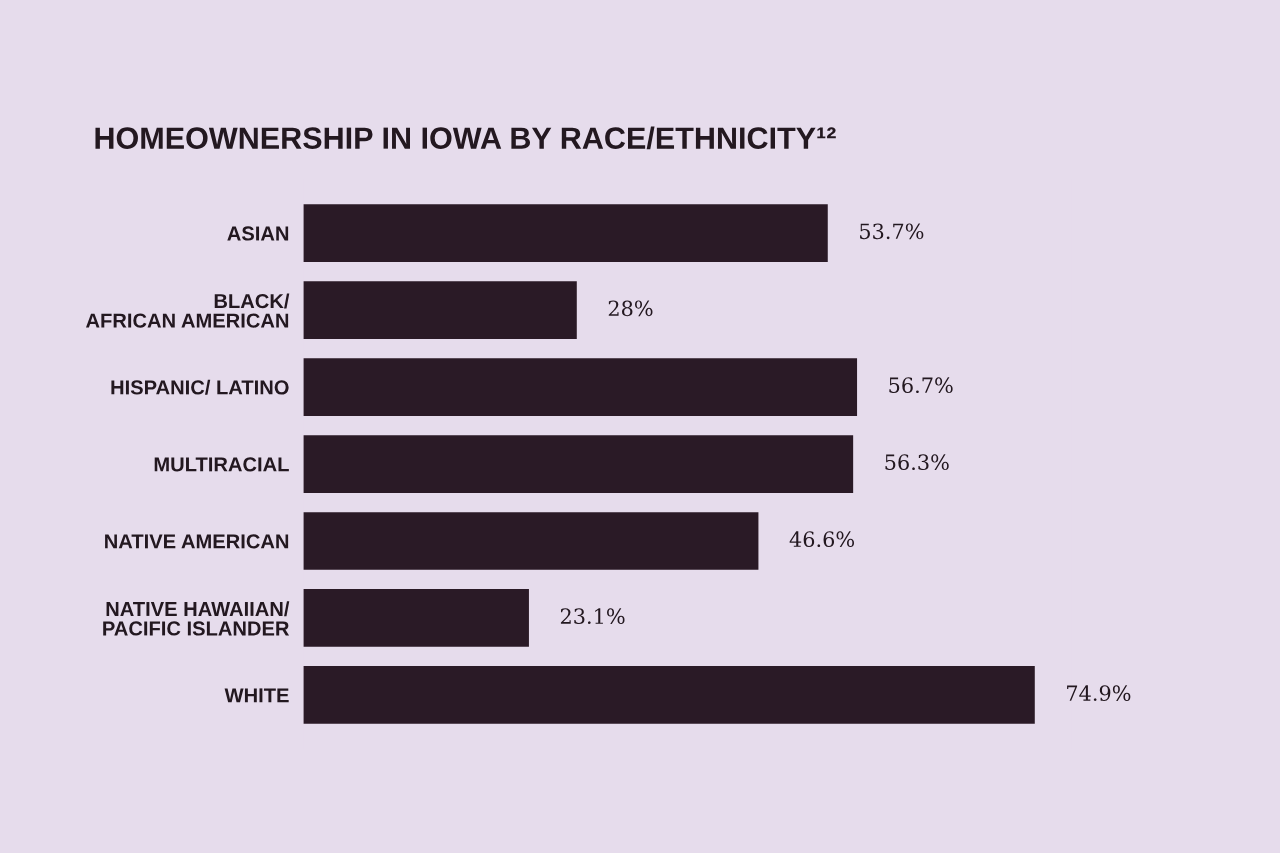 The image size is (1280, 853). What do you see at coordinates (221, 464) in the screenshot?
I see `y-tick-label: MULTIRACIAL` at bounding box center [221, 464].